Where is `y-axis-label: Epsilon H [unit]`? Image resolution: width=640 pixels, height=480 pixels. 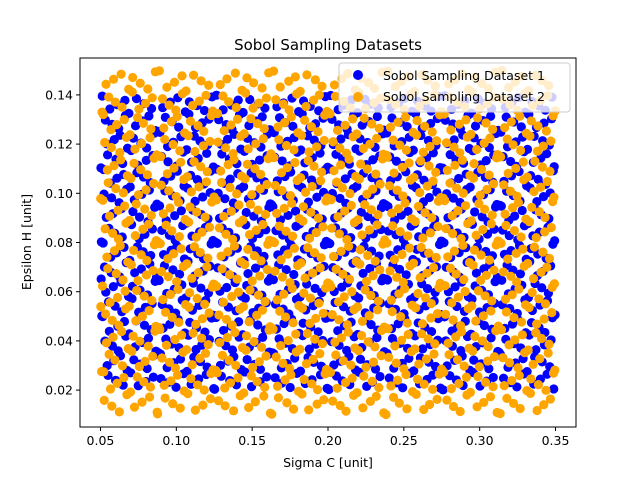
y-axis-label: Epsilon H [unit] is located at coordinates (26, 242).